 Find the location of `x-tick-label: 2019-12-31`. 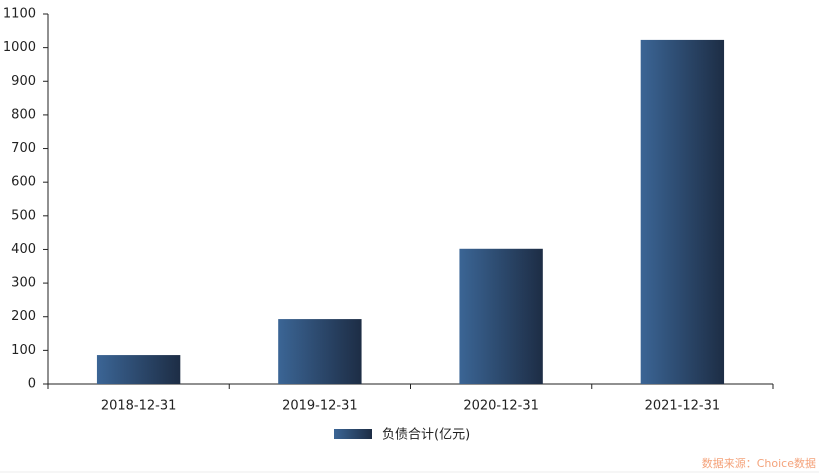

x-tick-label: 2019-12-31 is located at coordinates (320, 406).